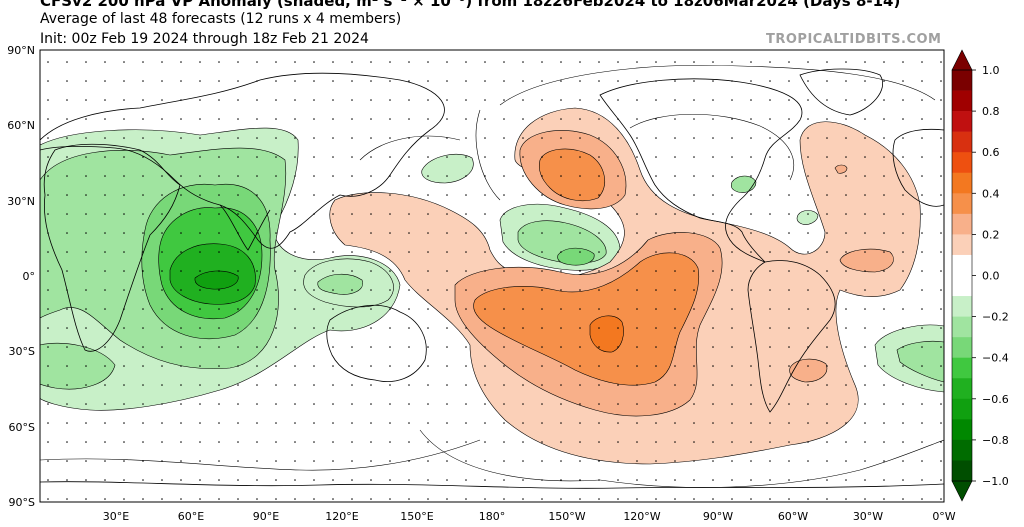 The height and width of the screenshot is (527, 1024). What do you see at coordinates (962, 60) in the screenshot?
I see `colorbar-upper-extend-arrow` at bounding box center [962, 60].